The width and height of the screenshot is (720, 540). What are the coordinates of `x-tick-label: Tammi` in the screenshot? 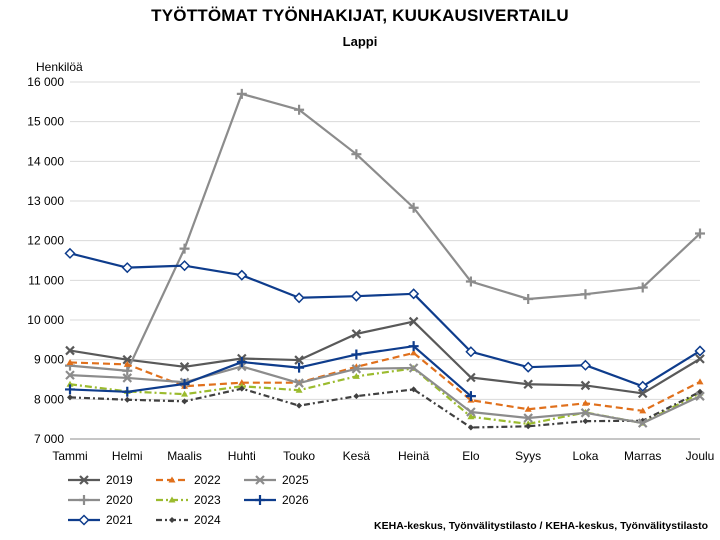 It's located at (69, 456).